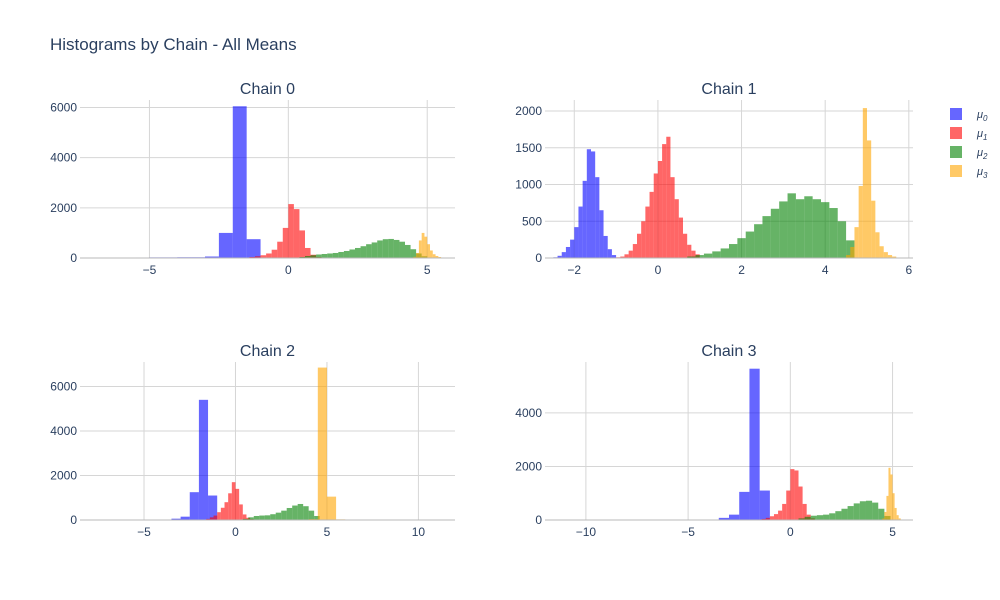 Image resolution: width=1000 pixels, height=600 pixels. Describe the element at coordinates (969, 172) in the screenshot. I see `legend-item-mu-3: μ3` at that location.